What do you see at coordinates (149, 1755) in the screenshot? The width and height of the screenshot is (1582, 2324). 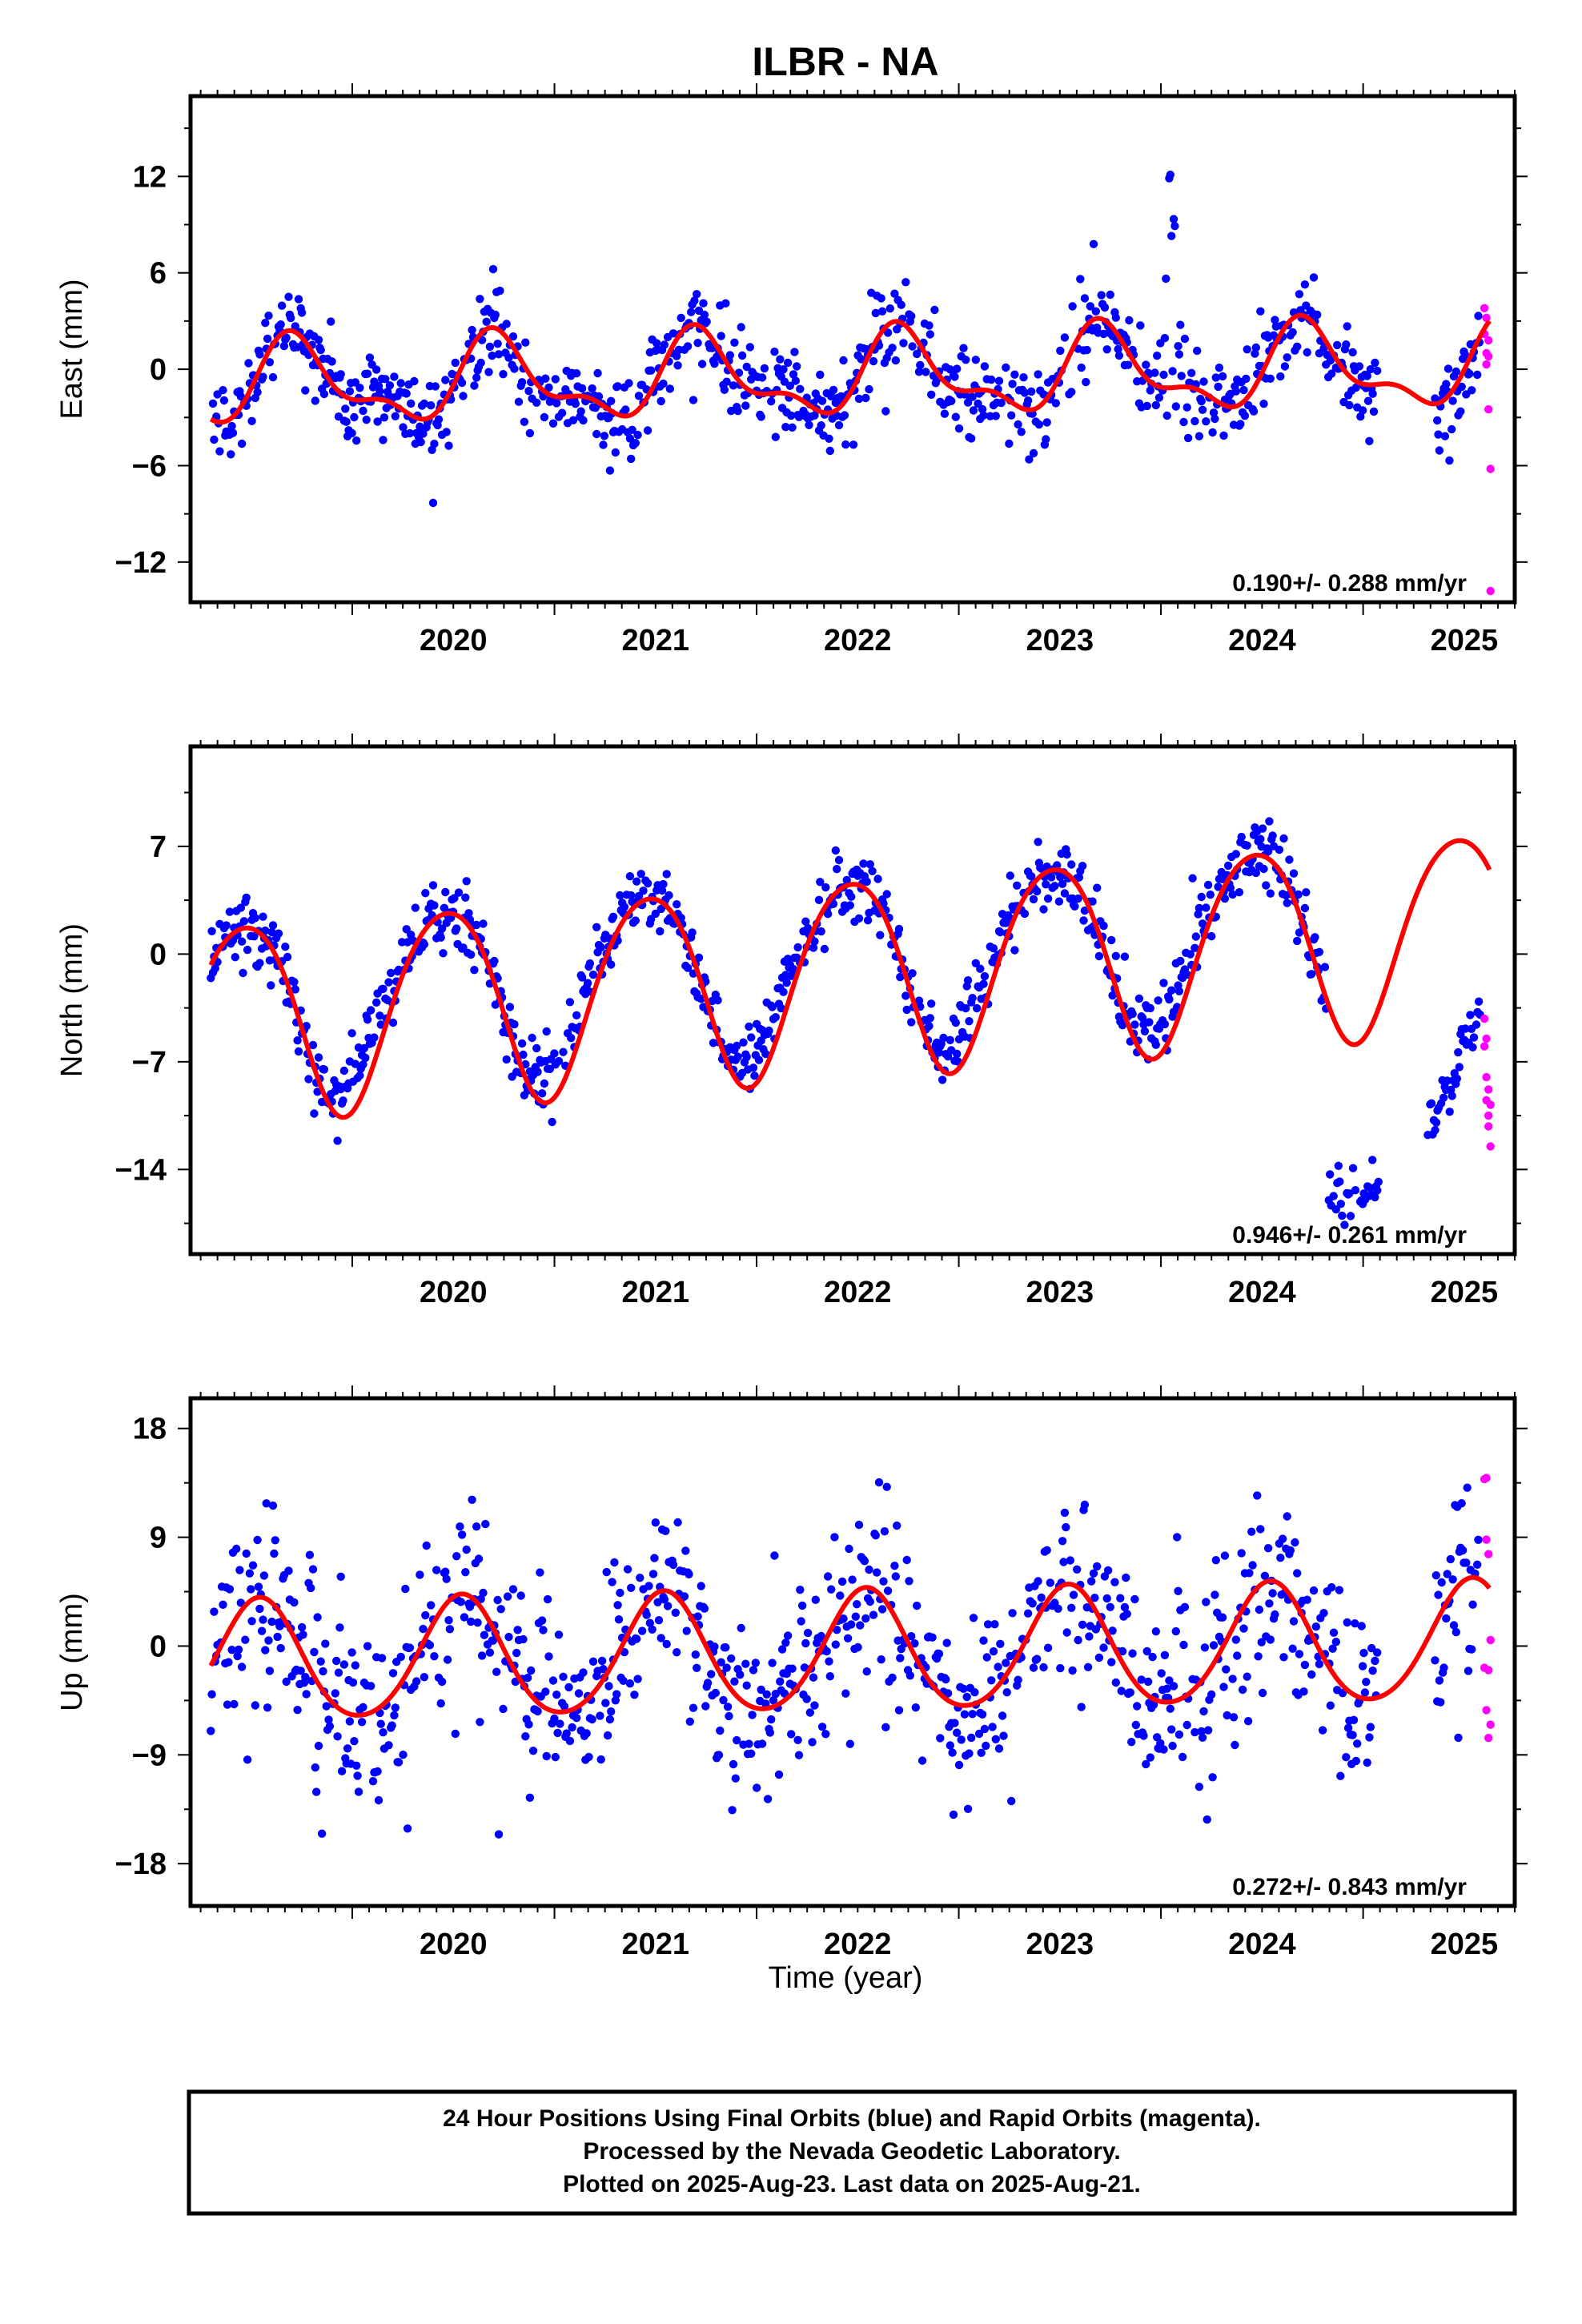 I see `y-tick-label: −9` at bounding box center [149, 1755].